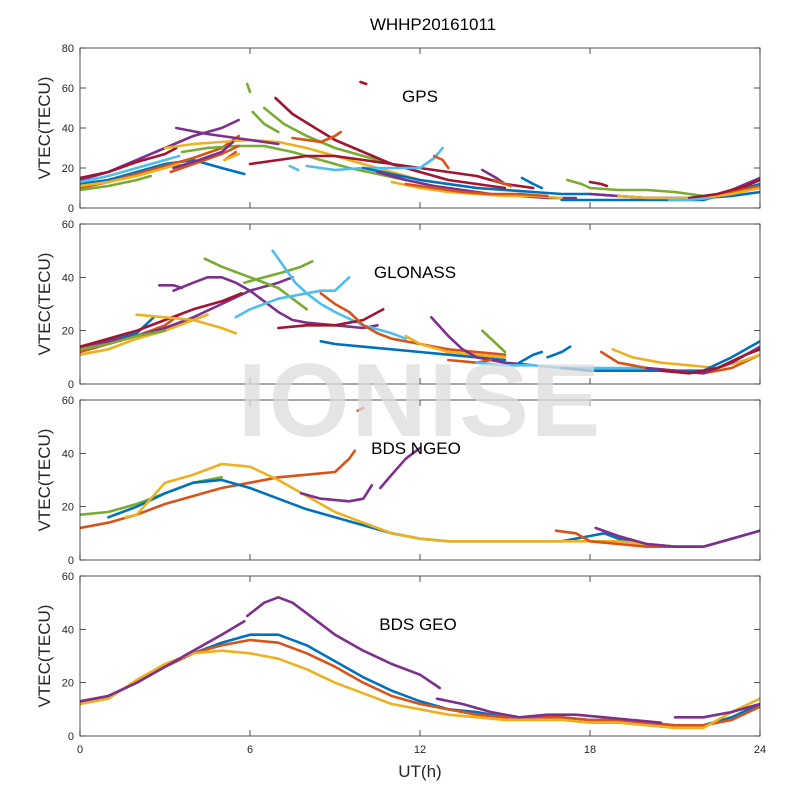  Describe the element at coordinates (419, 771) in the screenshot. I see `x-axis-label: UT(h)` at that location.